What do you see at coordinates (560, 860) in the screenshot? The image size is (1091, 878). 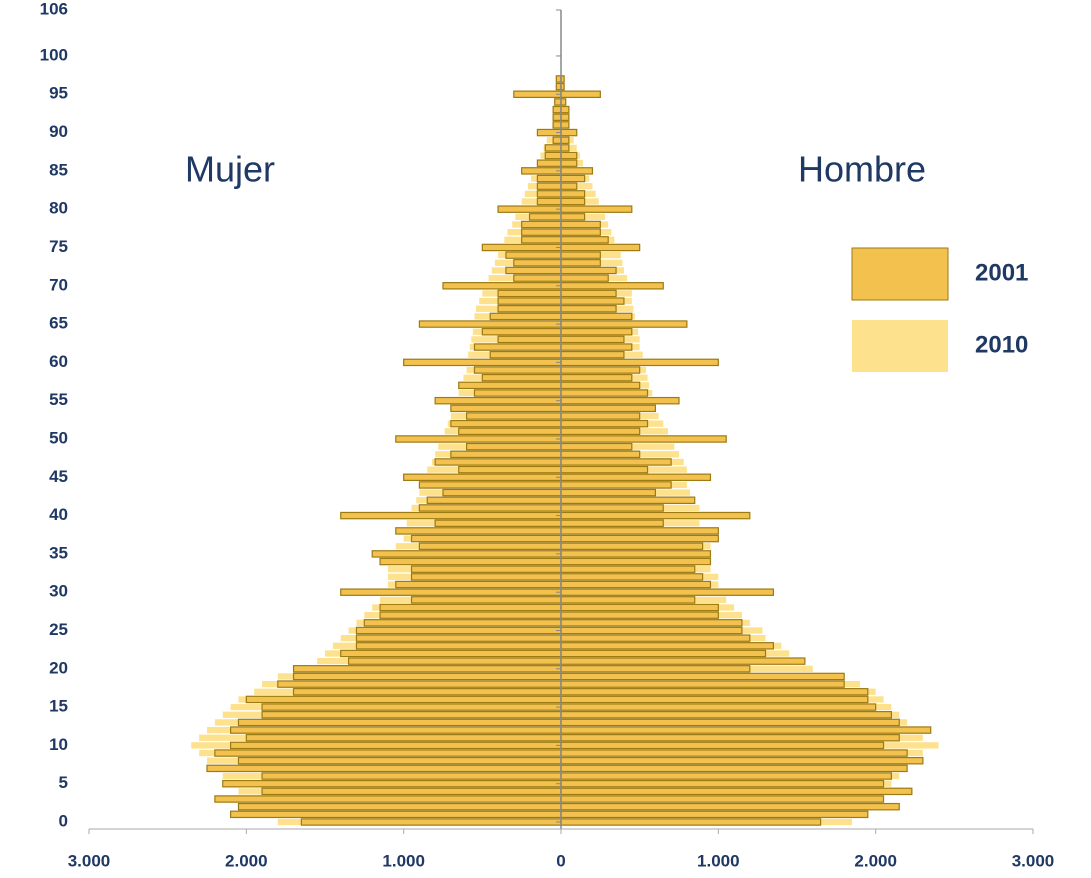 I see `x-tick-label: 0` at bounding box center [560, 860].